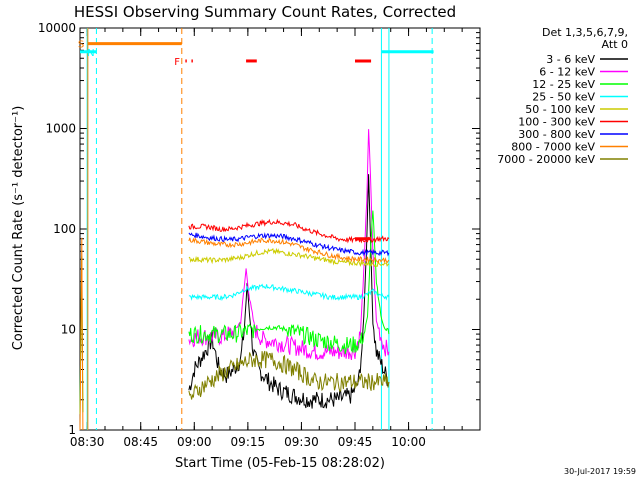 The image size is (640, 480). What do you see at coordinates (57, 28) in the screenshot?
I see `y-tick-label-4: 10000` at bounding box center [57, 28].